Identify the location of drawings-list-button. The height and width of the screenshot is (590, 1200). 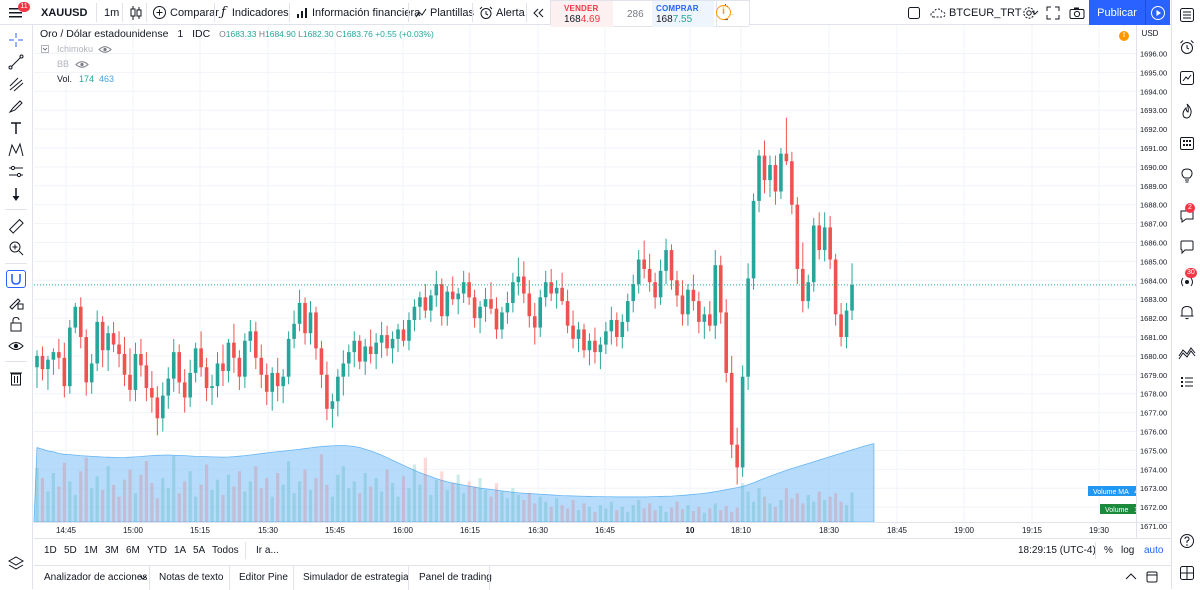
(1187, 573).